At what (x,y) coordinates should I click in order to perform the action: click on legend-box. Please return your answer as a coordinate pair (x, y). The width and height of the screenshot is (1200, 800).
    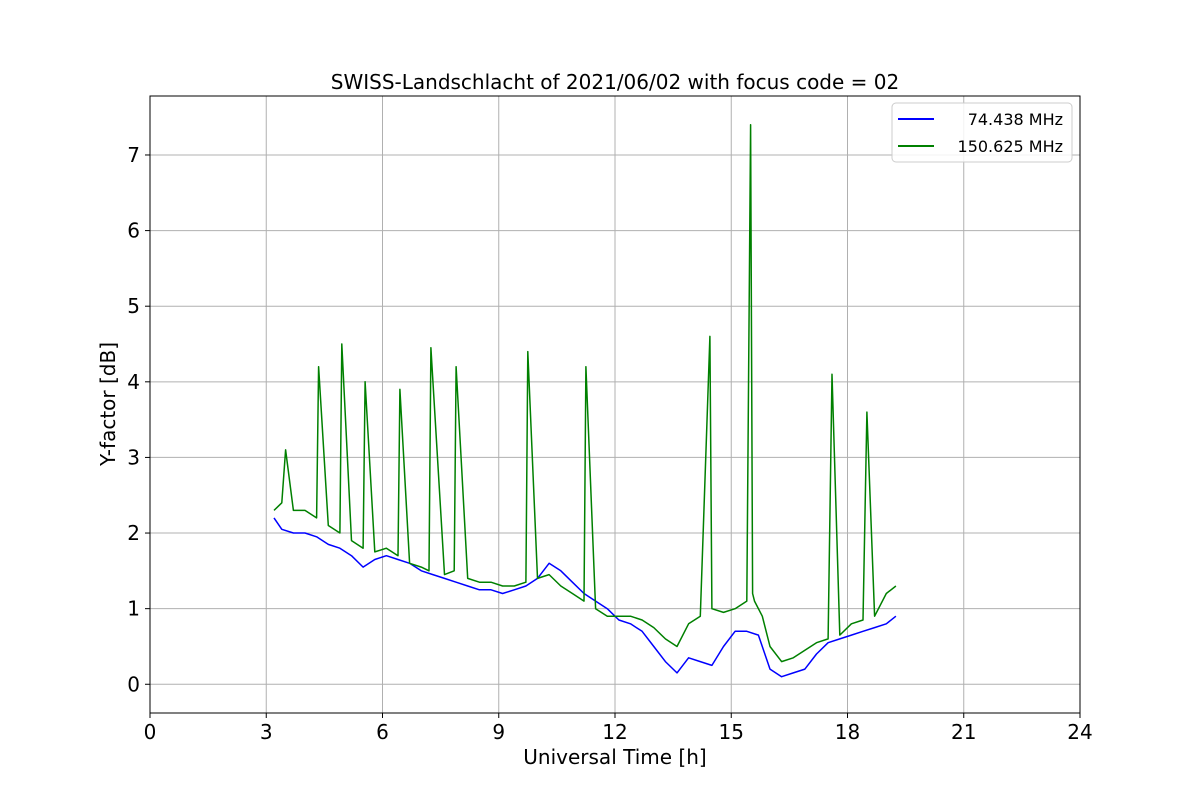
    Looking at the image, I should click on (982, 132).